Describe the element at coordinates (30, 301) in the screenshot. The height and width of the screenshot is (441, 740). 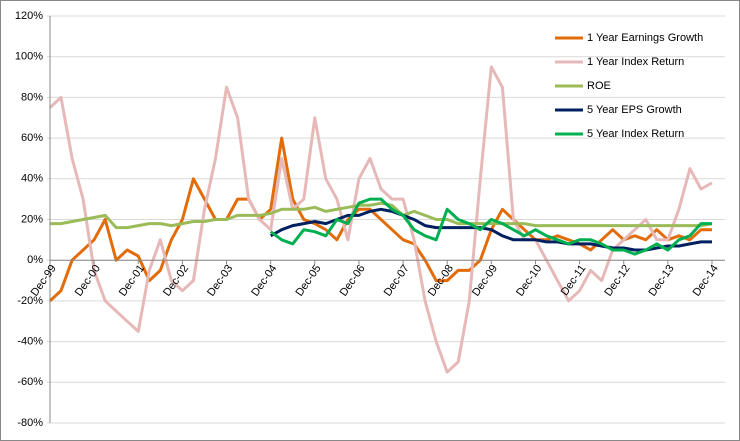
I see `y-tick-label: -20%` at that location.